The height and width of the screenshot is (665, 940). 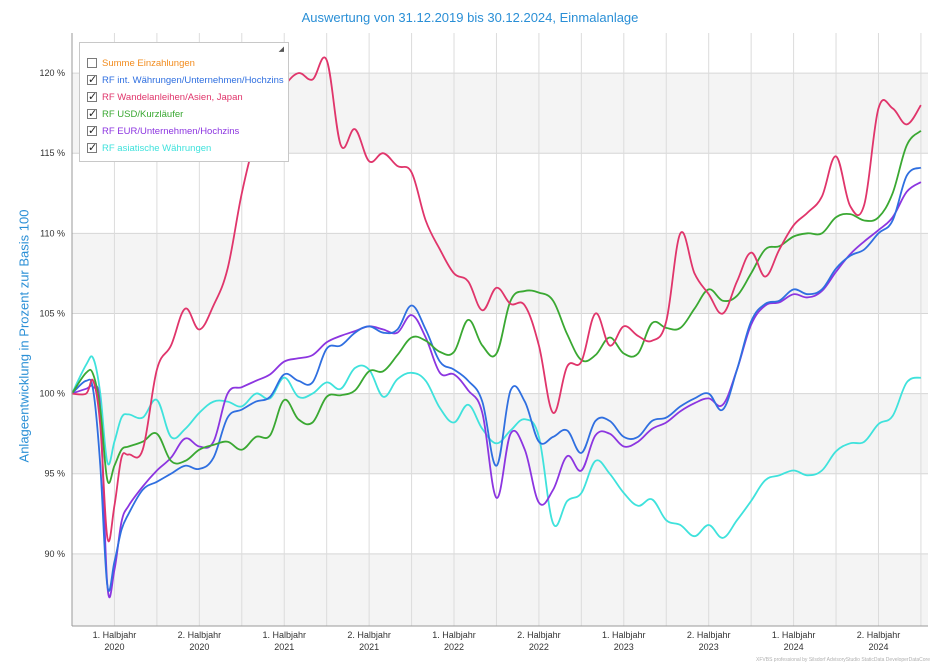 I want to click on legend-label: RF EUR/Unternehmen/Hochzins, so click(x=171, y=131).